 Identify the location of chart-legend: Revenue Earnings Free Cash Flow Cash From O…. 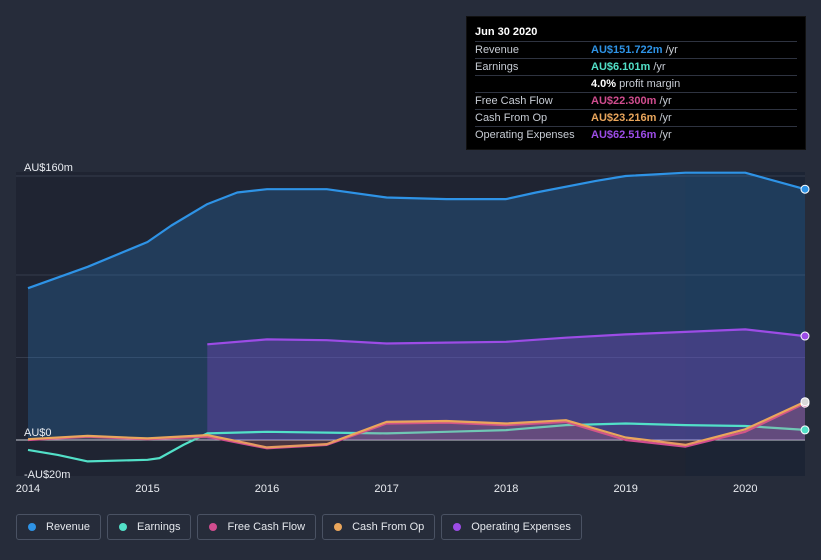
(299, 527).